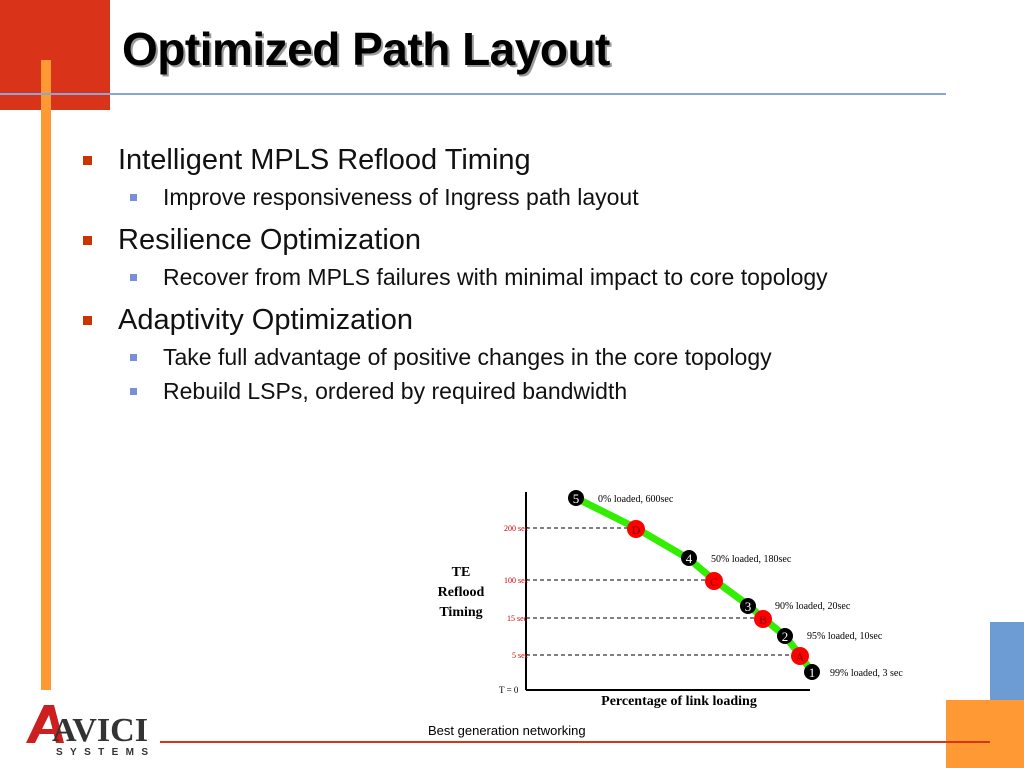 Image resolution: width=1024 pixels, height=768 pixels. I want to click on loading-curve, so click(694, 585).